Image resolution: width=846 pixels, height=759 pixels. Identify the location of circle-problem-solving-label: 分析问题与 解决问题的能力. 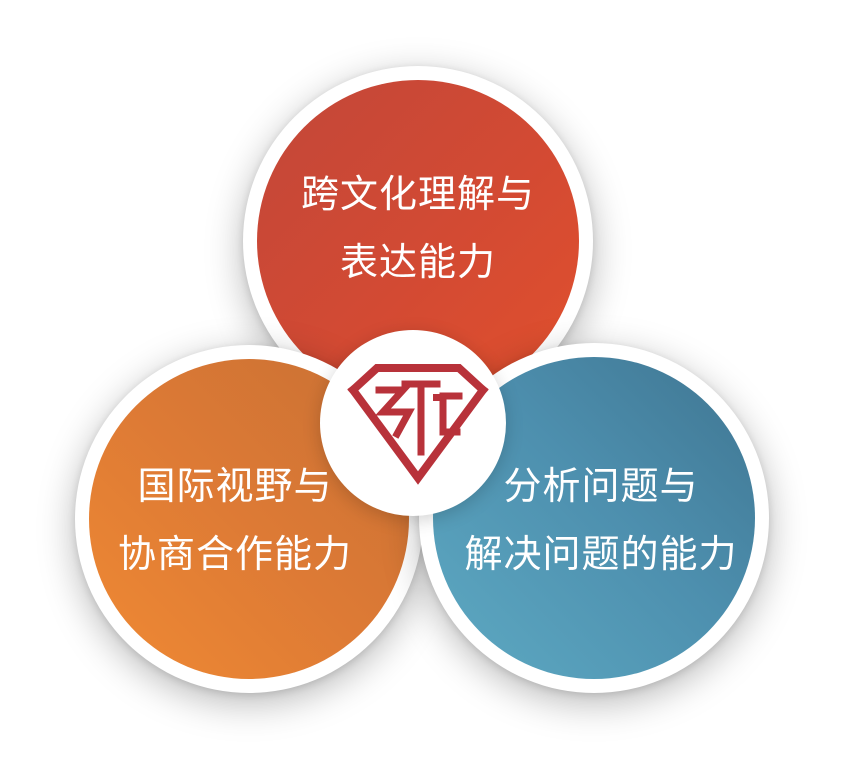
(601, 520).